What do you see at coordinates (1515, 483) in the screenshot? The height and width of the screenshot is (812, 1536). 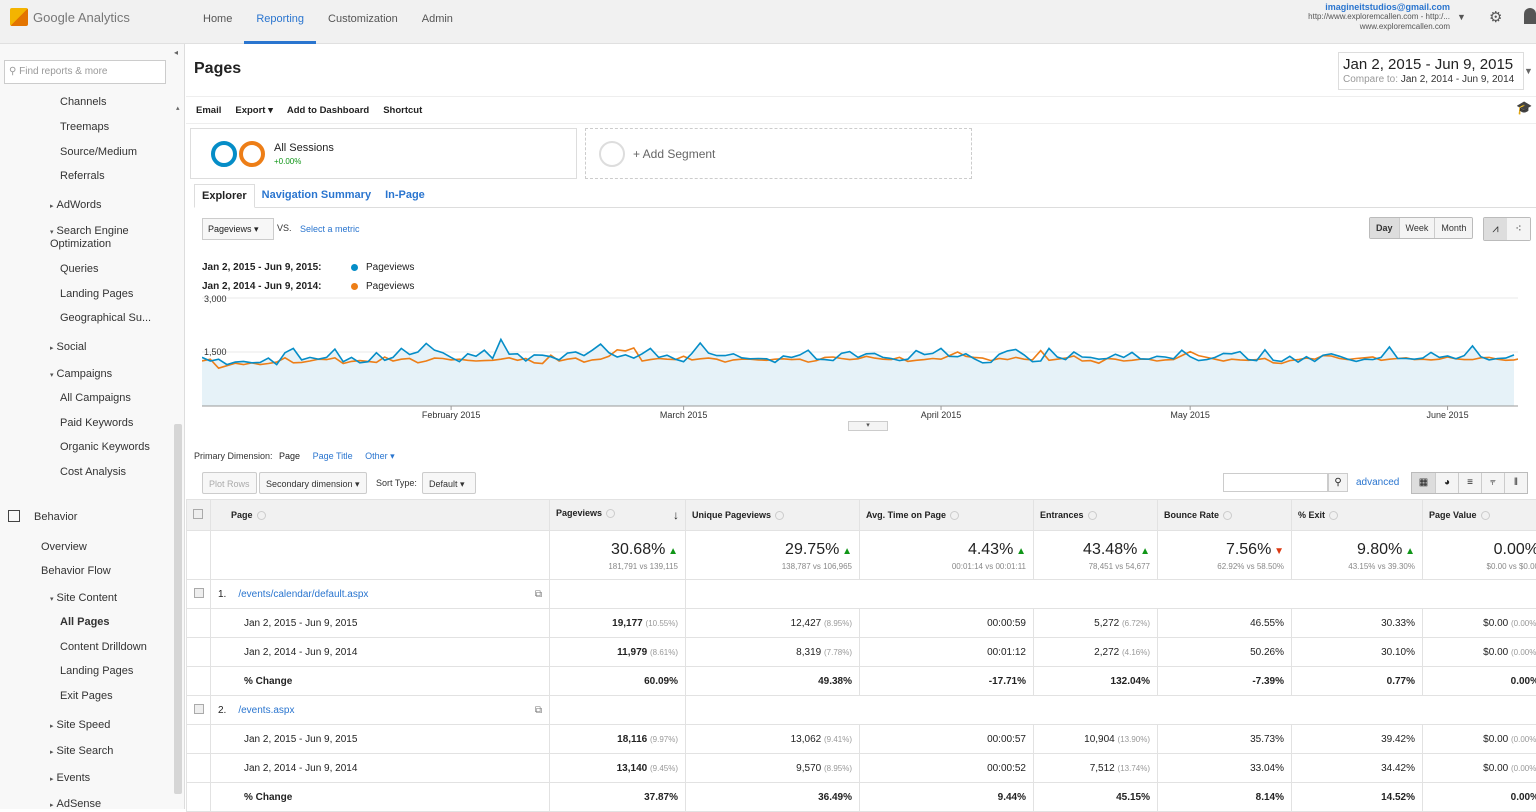 I see `term-cloud-view-icon: ǁ` at bounding box center [1515, 483].